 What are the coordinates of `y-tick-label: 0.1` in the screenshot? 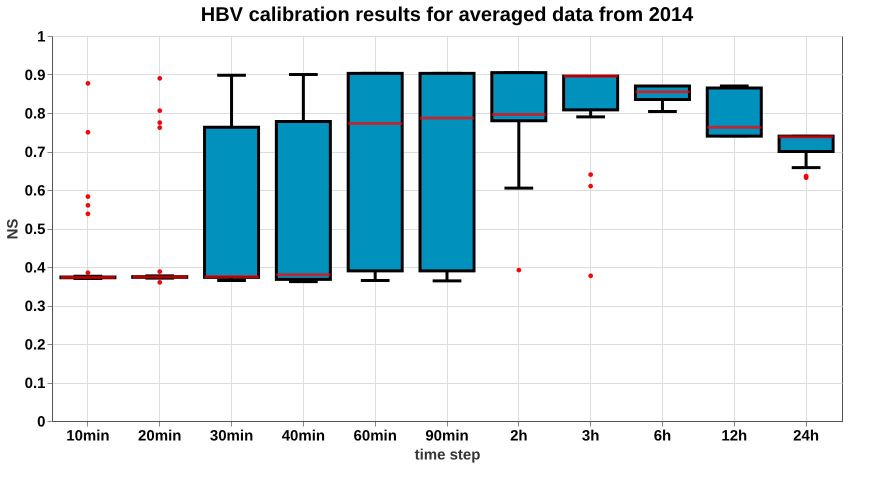 It's located at (35, 383).